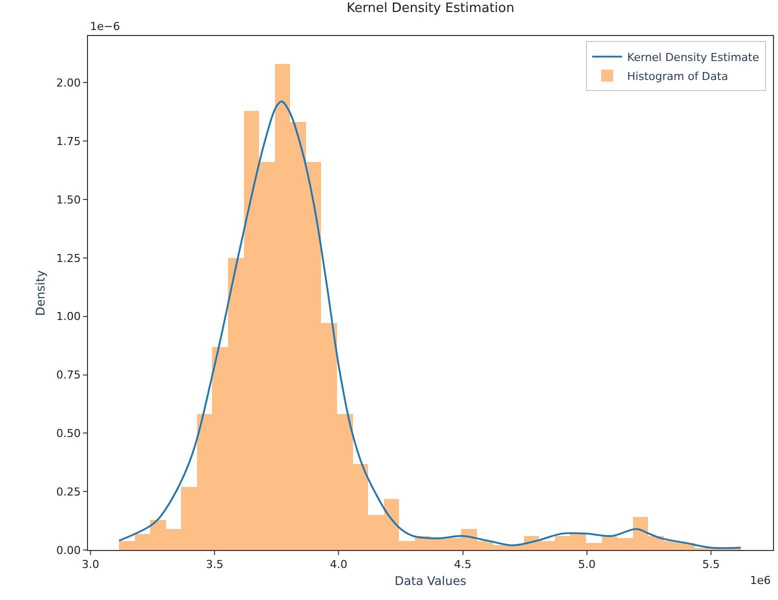 The width and height of the screenshot is (778, 600). What do you see at coordinates (68, 317) in the screenshot?
I see `y-tick-label: 1.00` at bounding box center [68, 317].